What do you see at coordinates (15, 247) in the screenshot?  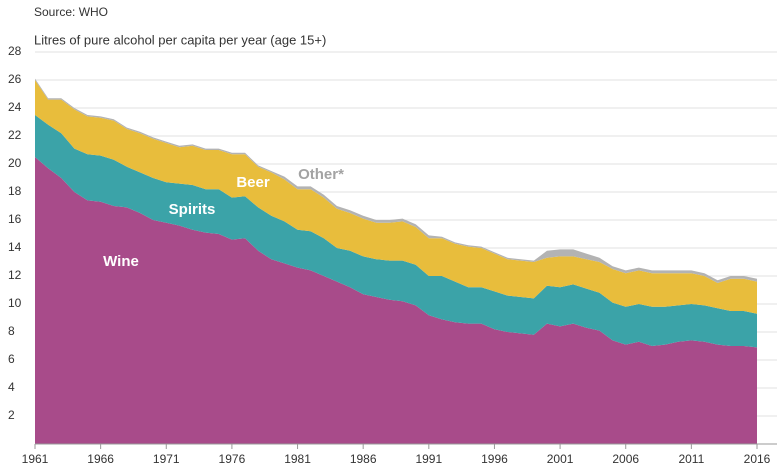 I see `y-tick-label: 14` at bounding box center [15, 247].